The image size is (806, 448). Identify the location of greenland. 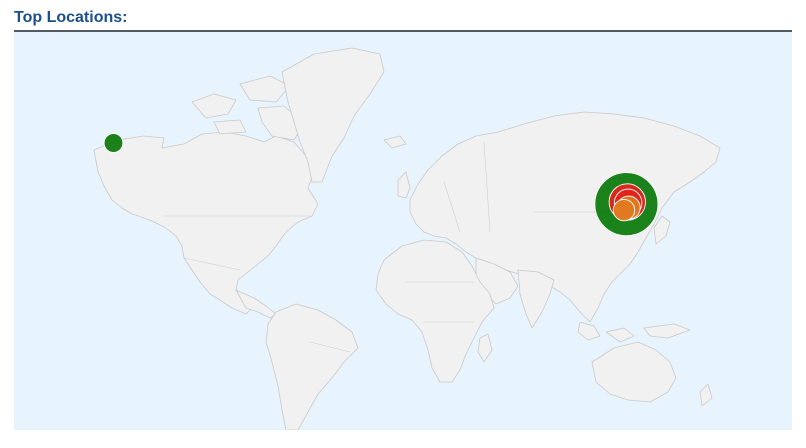
(333, 115).